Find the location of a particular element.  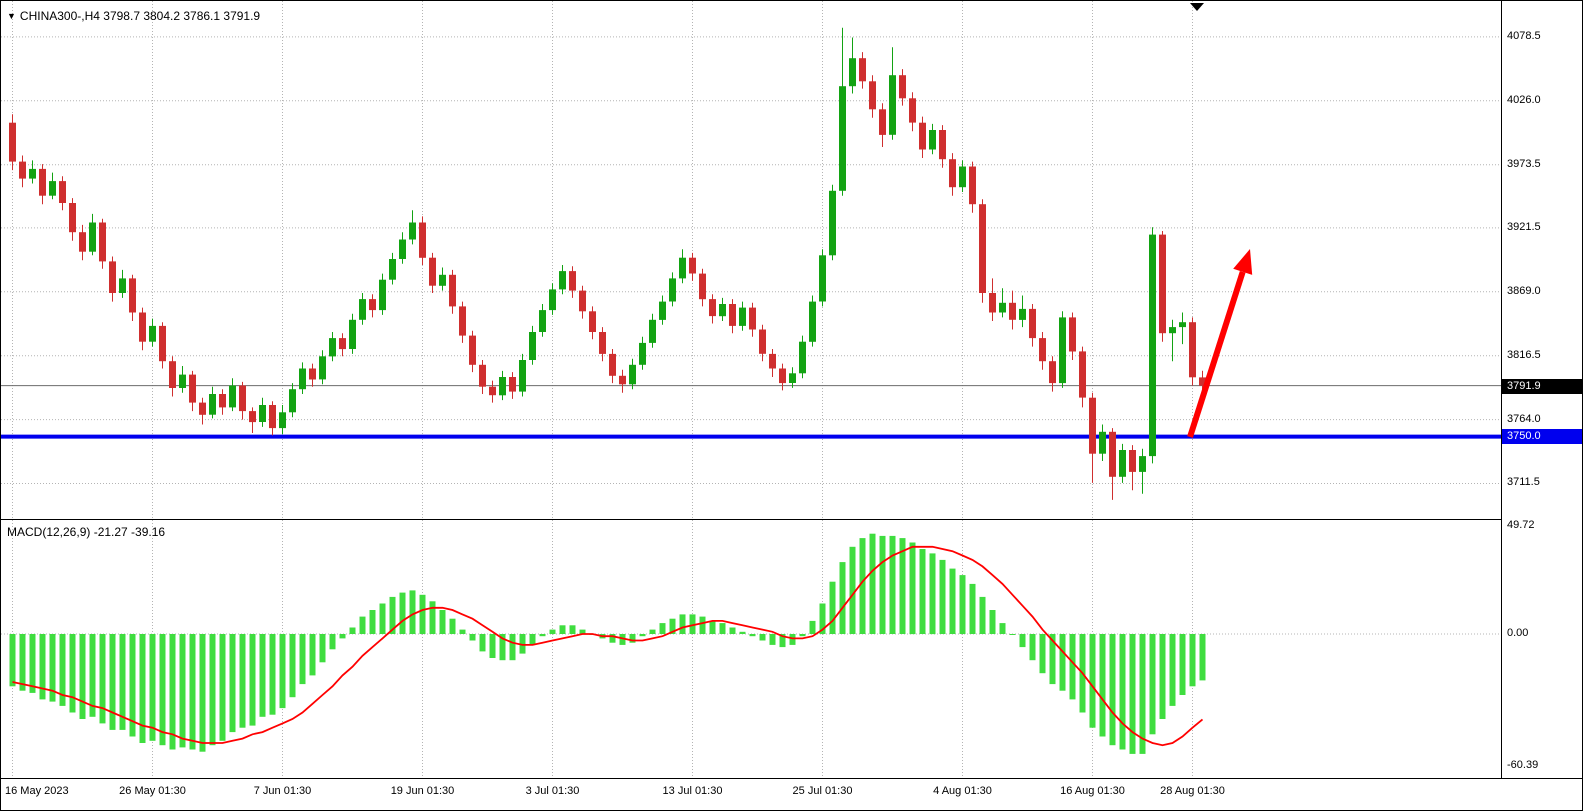

support-price-badge: 3750.0 is located at coordinates (1542, 436).